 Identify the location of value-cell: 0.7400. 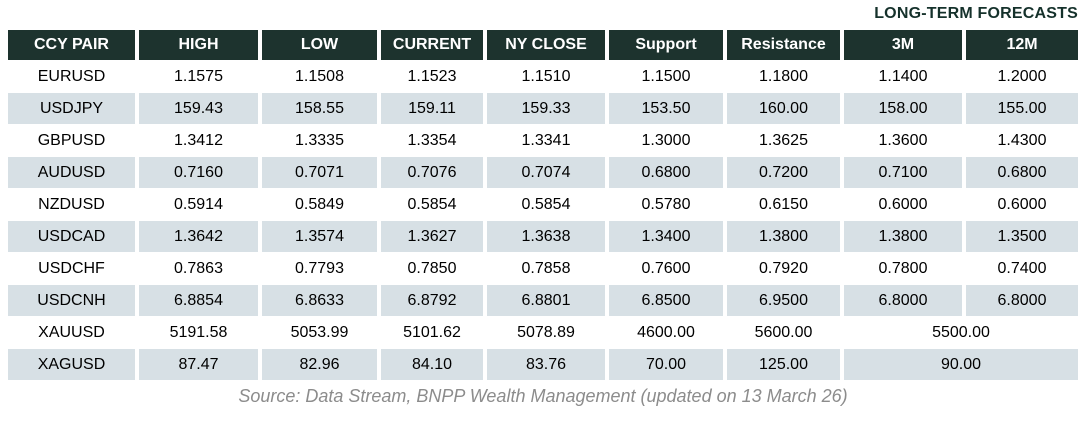
(1022, 268).